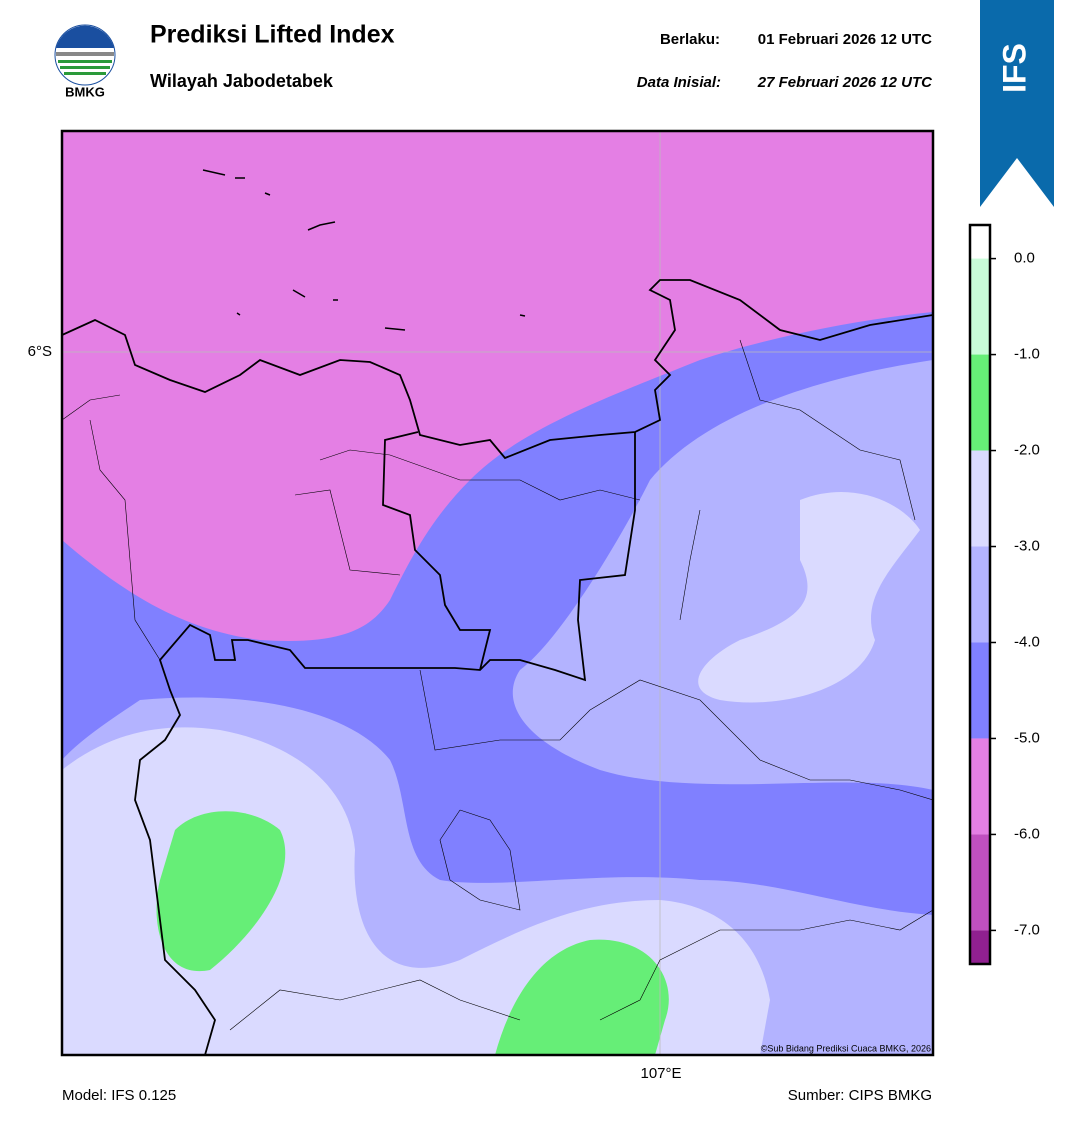 This screenshot has height=1133, width=1068. What do you see at coordinates (119, 1095) in the screenshot?
I see `footer-model: Model: IFS 0.125` at bounding box center [119, 1095].